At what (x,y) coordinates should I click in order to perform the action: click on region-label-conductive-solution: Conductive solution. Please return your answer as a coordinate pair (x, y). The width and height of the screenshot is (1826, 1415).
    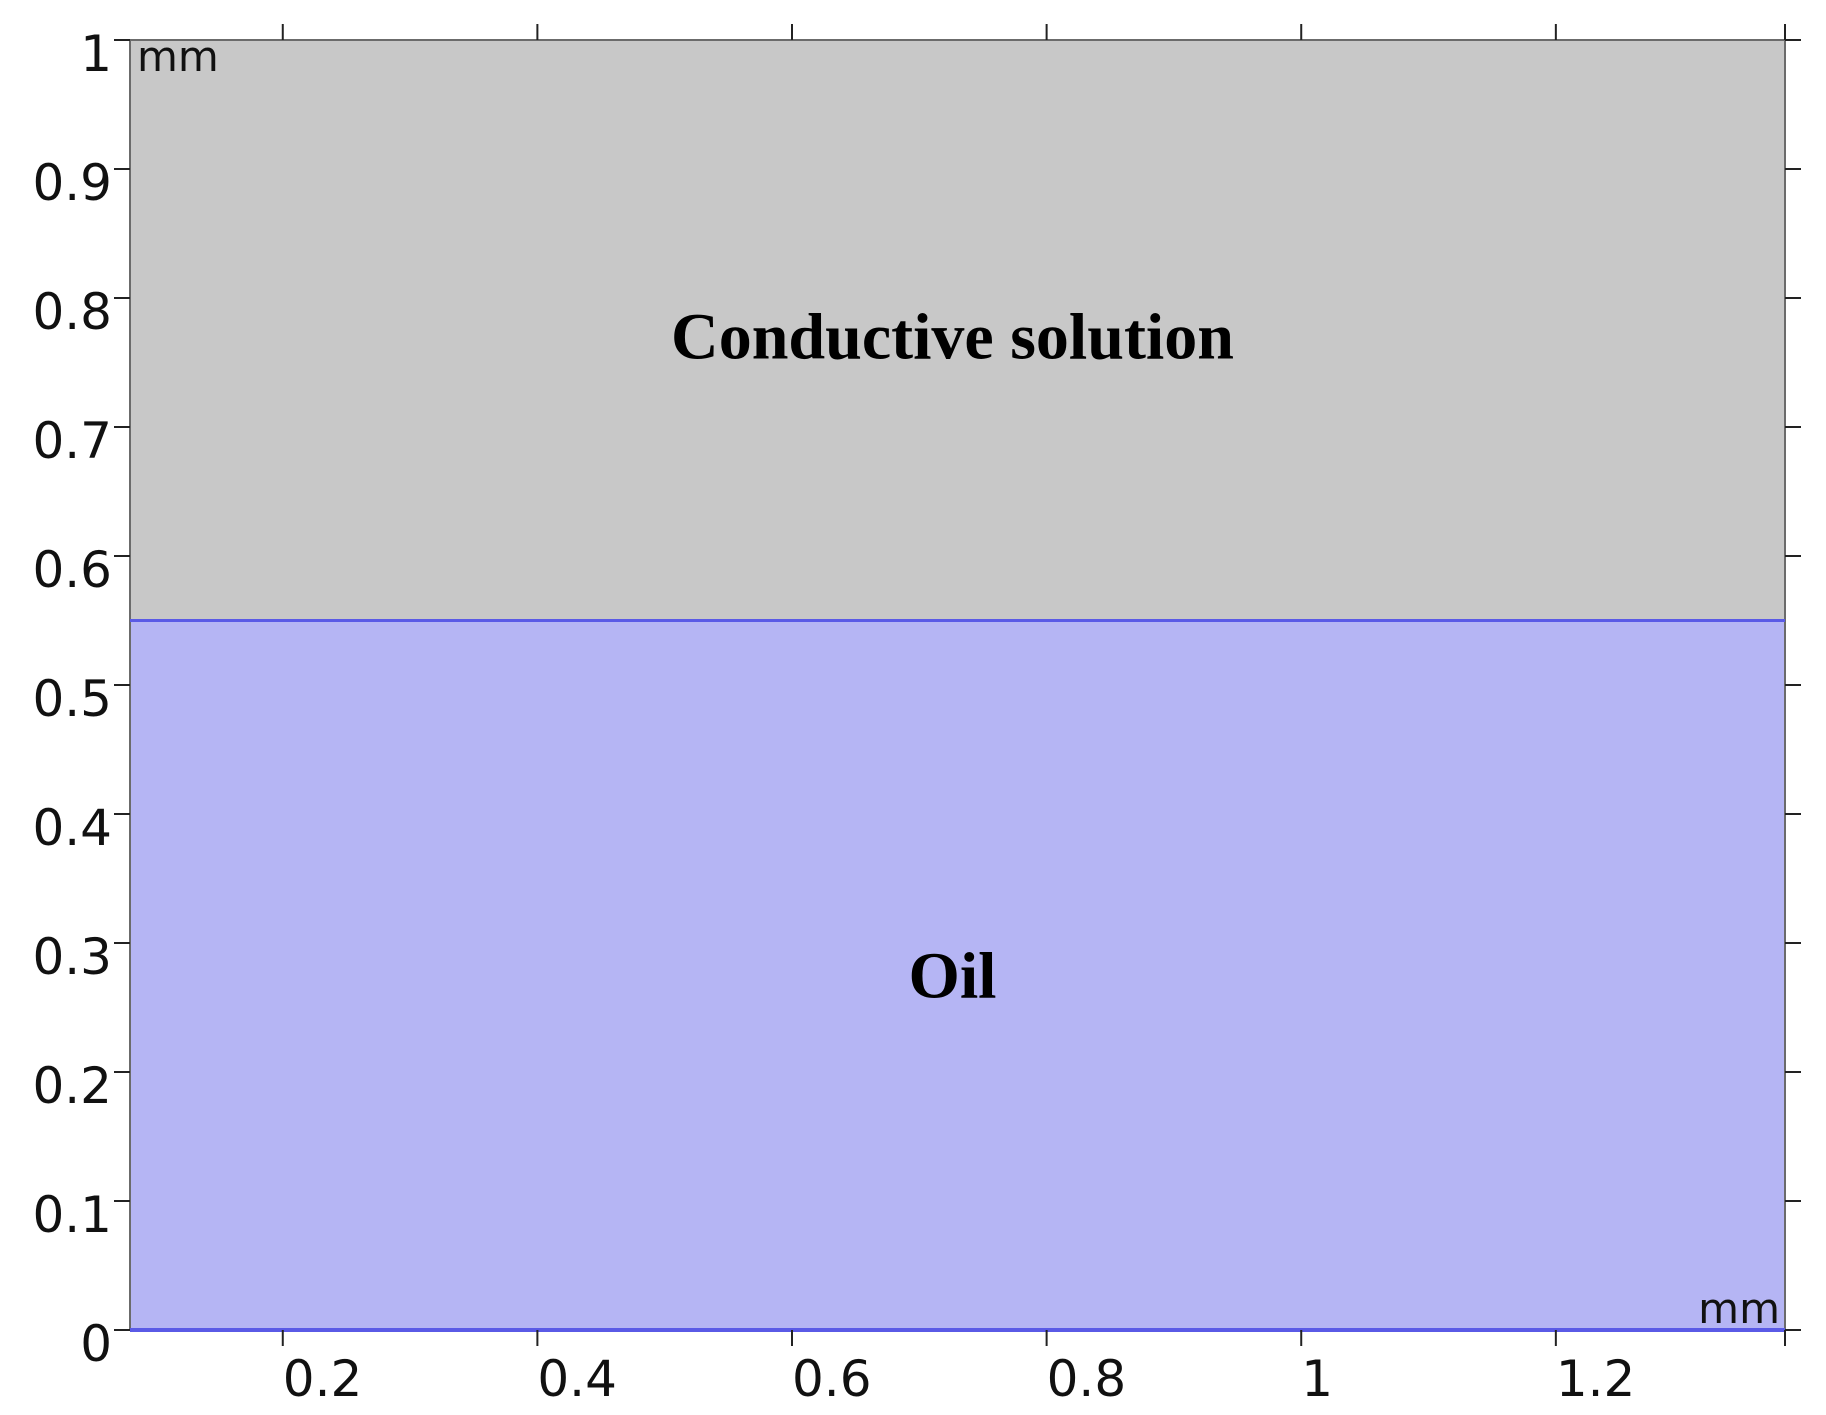
    Looking at the image, I should click on (952, 337).